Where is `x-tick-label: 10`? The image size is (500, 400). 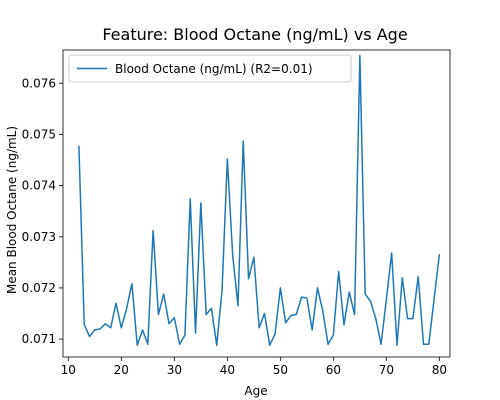 x-tick-label: 10 is located at coordinates (68, 370).